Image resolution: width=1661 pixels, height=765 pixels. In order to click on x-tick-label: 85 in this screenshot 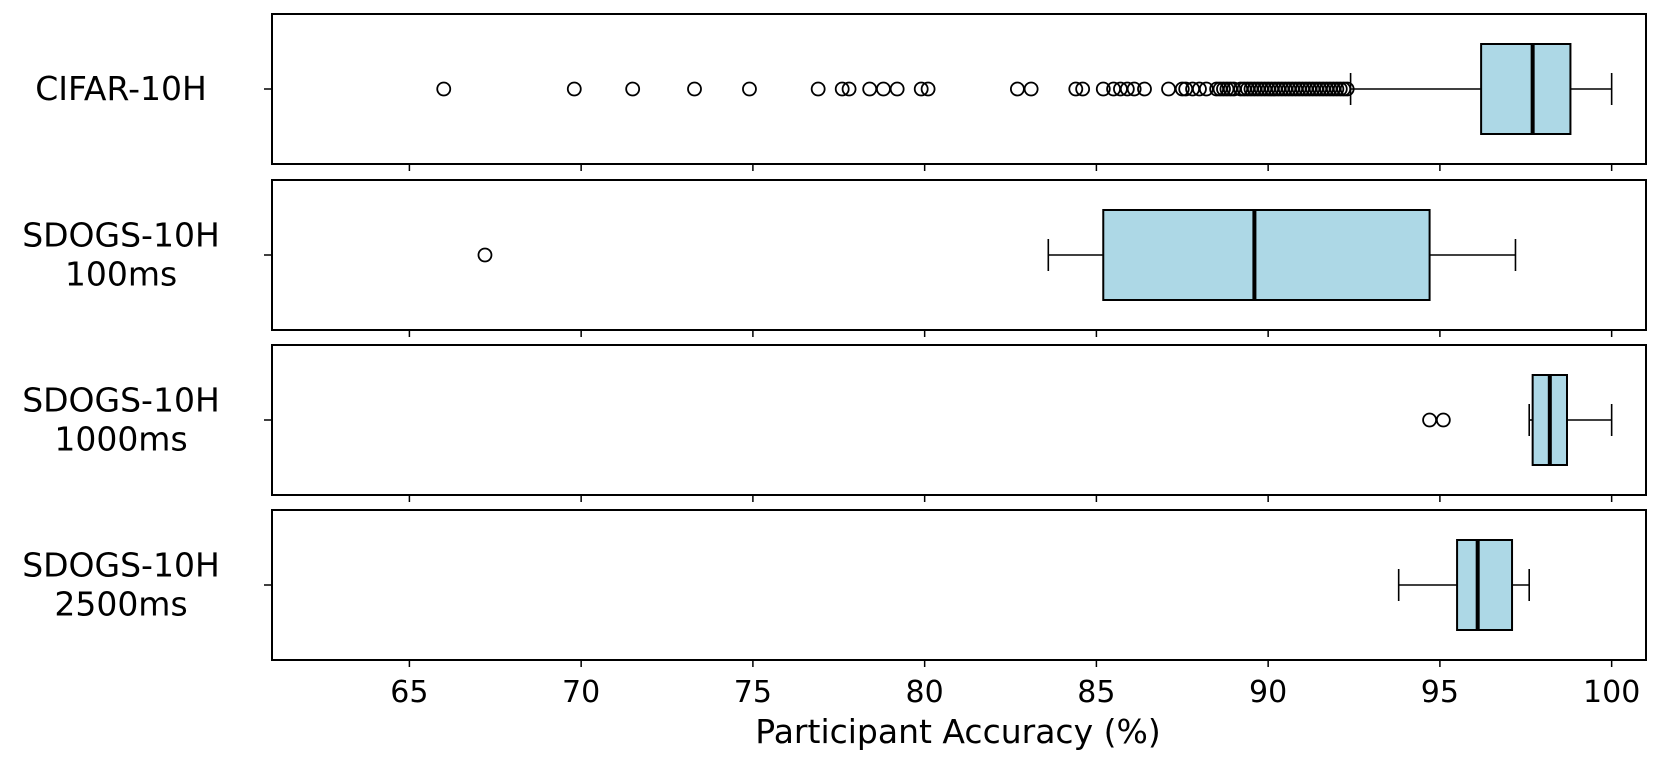, I will do `click(1096, 692)`.